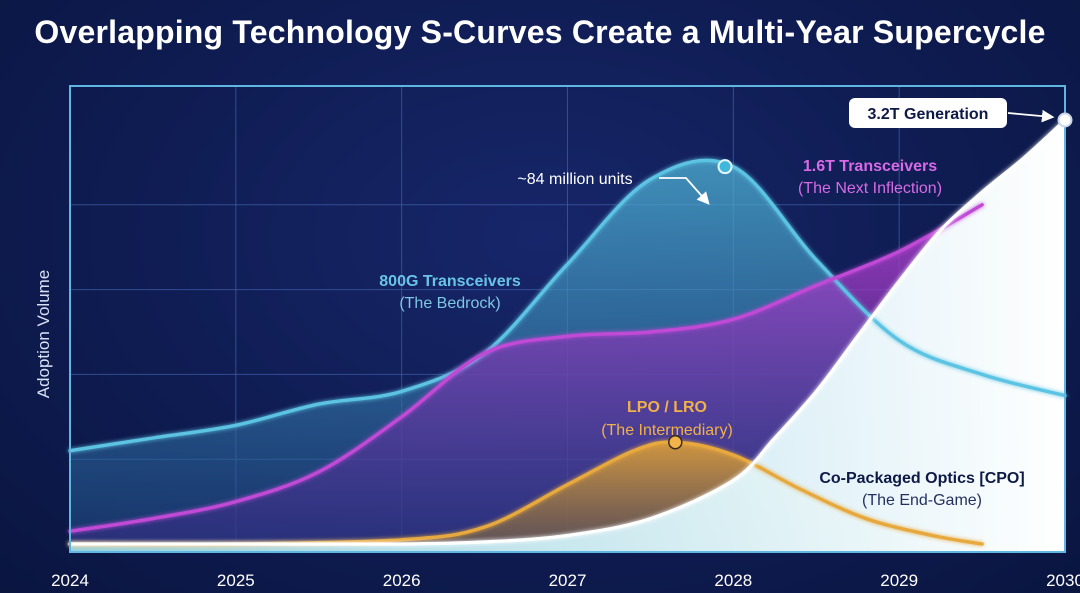  What do you see at coordinates (725, 167) in the screenshot?
I see `peak-dot-800g` at bounding box center [725, 167].